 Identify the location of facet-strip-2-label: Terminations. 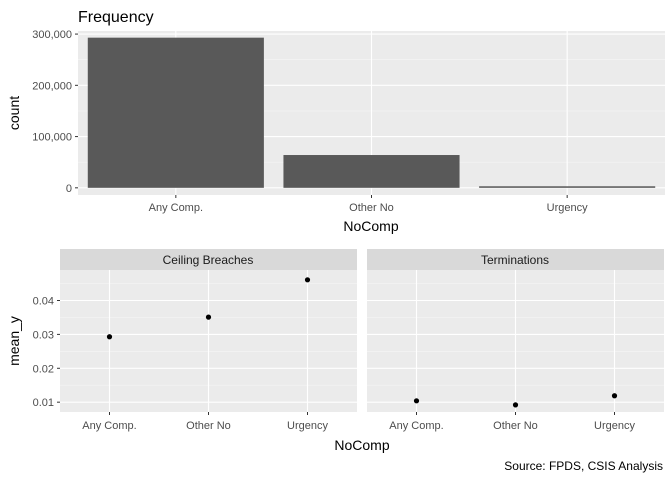
(515, 260).